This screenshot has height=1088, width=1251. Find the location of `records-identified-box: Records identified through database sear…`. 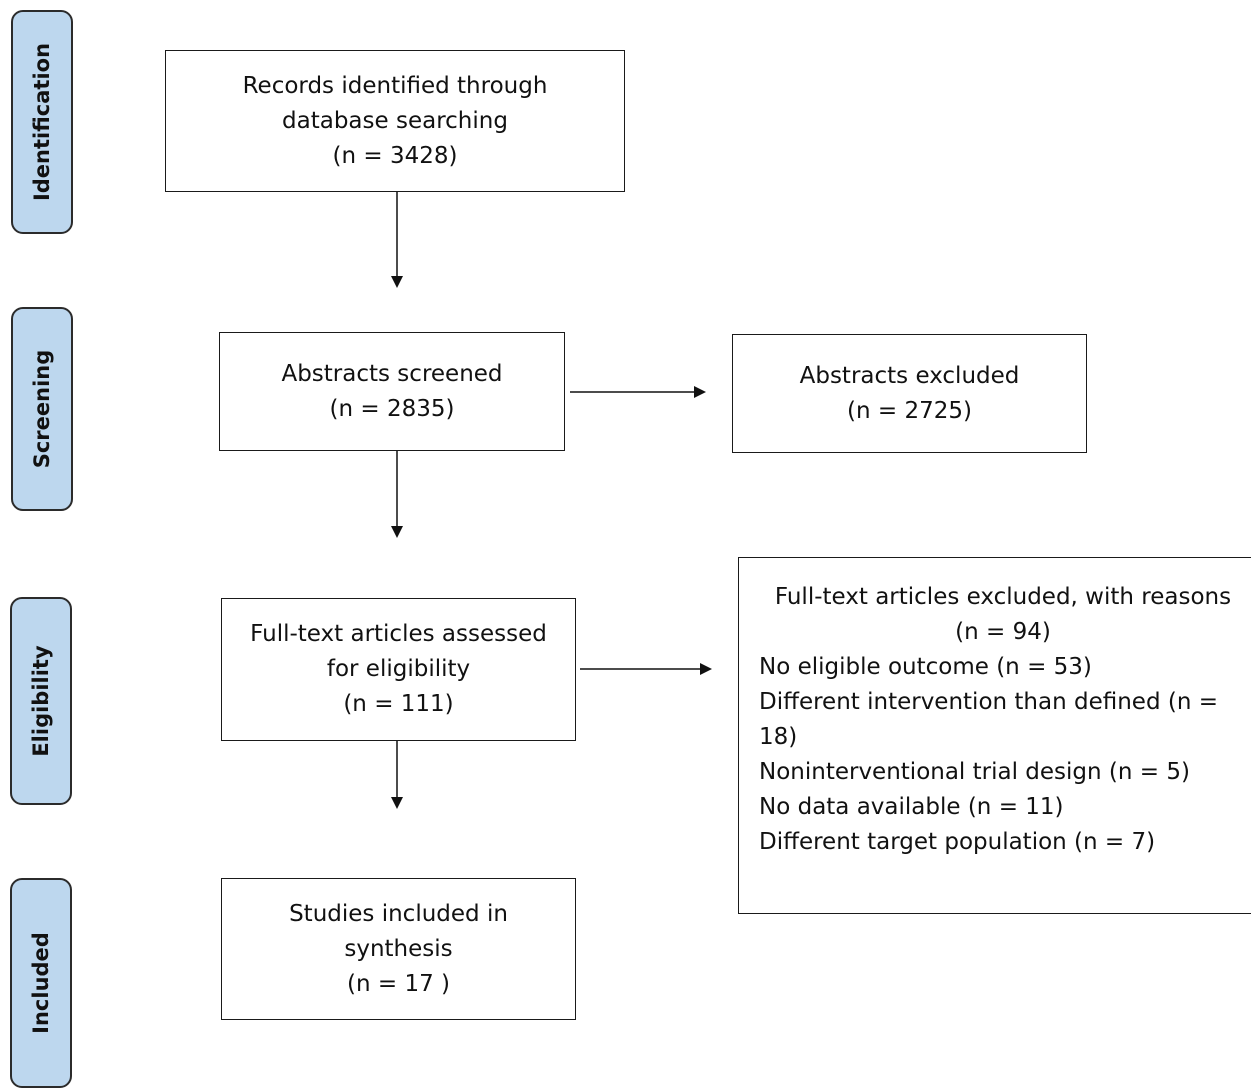

records-identified-box: Records identified through database sear… is located at coordinates (395, 121).